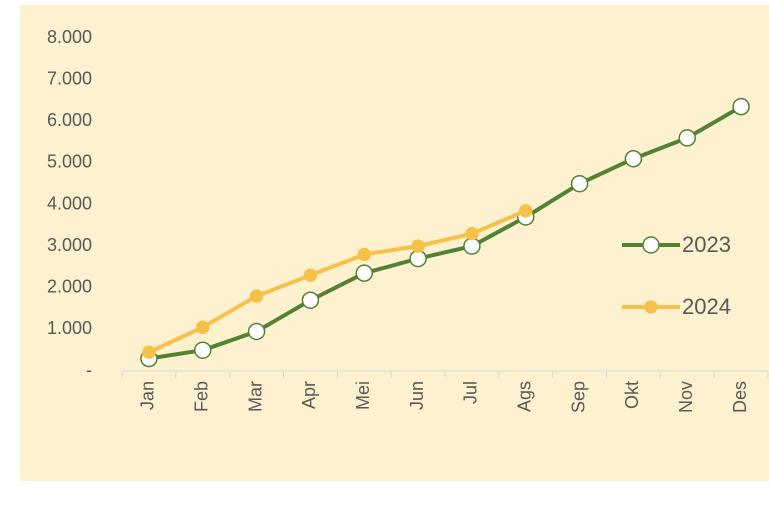  I want to click on x-tick-label: Ags, so click(525, 396).